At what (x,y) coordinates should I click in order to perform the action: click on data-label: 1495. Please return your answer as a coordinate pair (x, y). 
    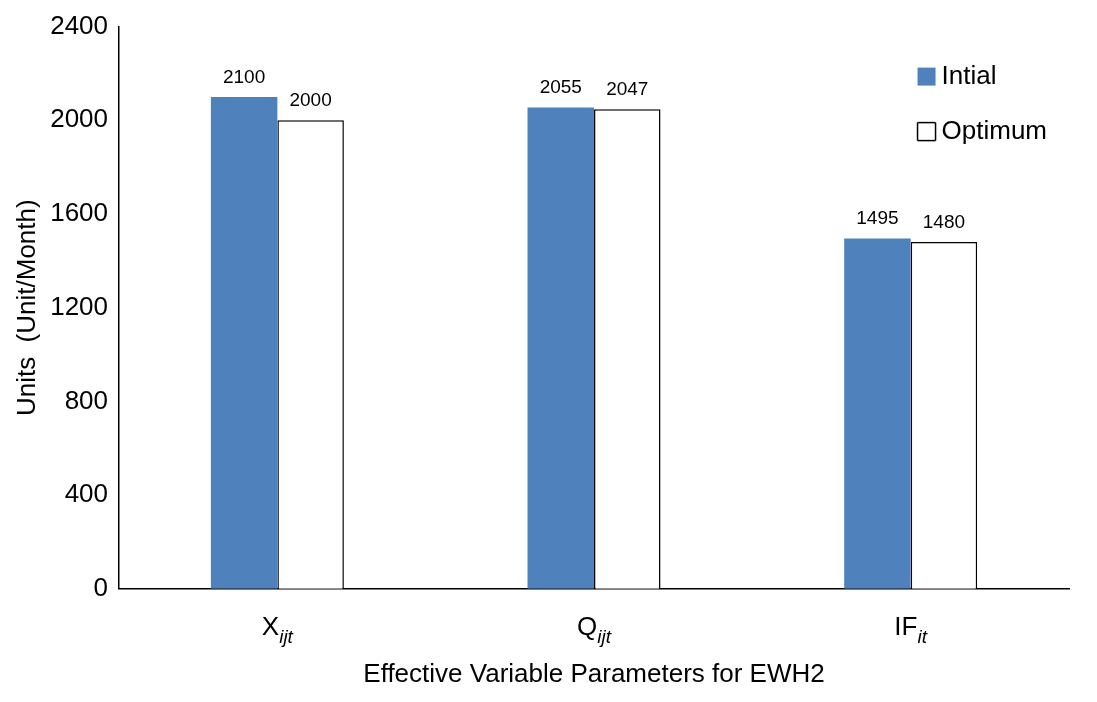
    Looking at the image, I should click on (877, 218).